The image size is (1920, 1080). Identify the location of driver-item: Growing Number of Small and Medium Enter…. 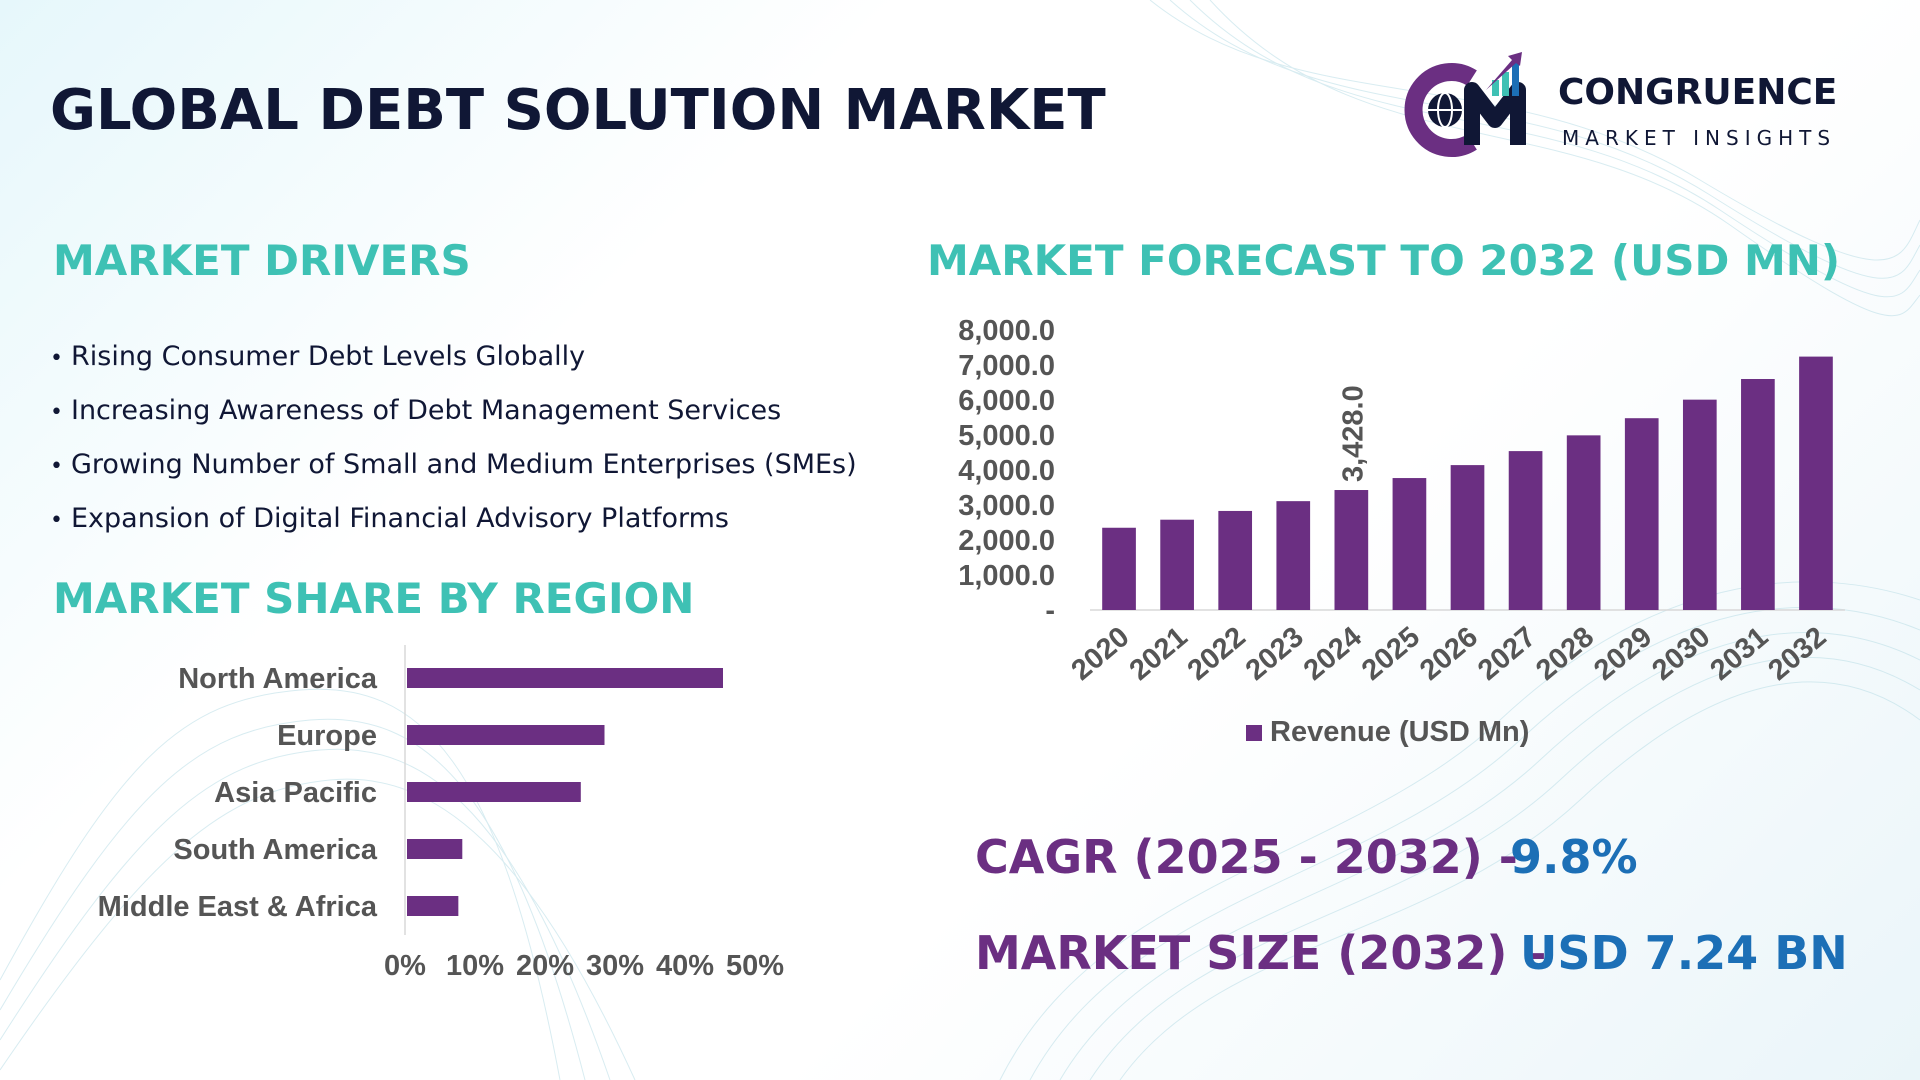
(453, 473).